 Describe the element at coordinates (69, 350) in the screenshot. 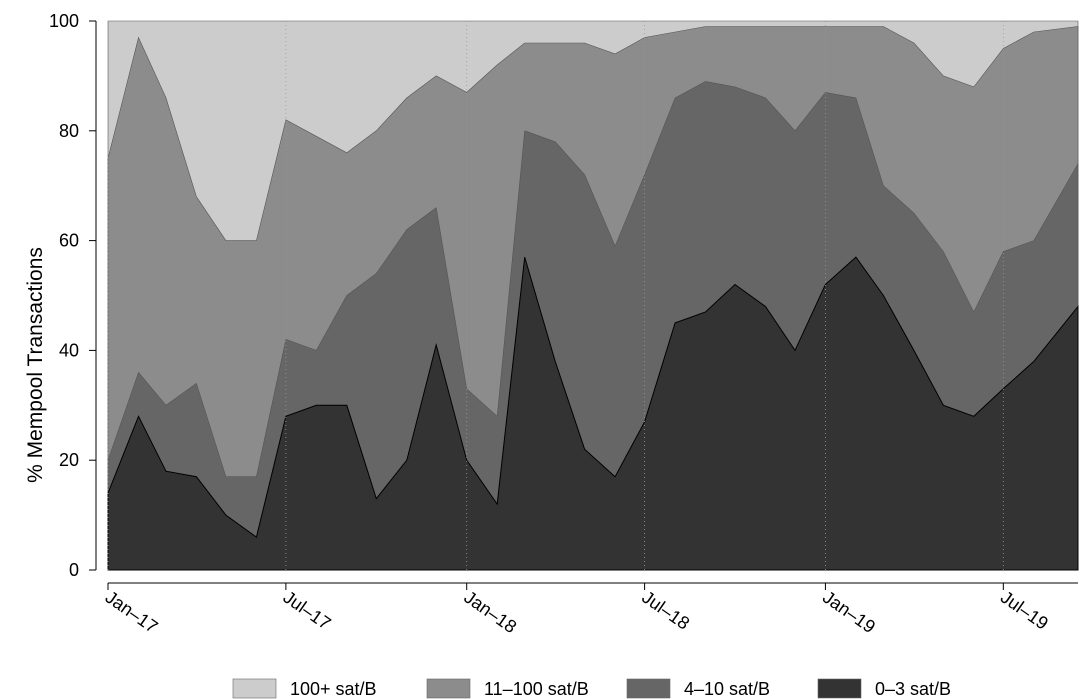

I see `y-tick-label-2: 40` at that location.